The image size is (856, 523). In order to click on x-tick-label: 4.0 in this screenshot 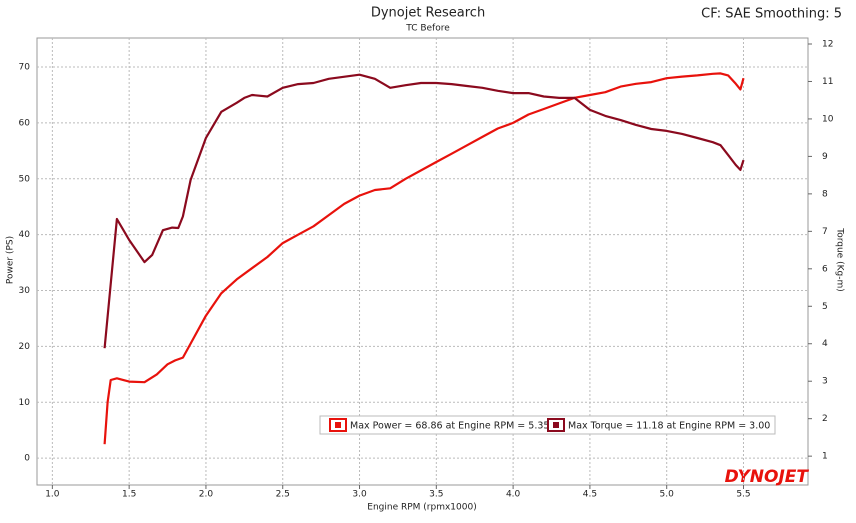, I will do `click(513, 495)`.